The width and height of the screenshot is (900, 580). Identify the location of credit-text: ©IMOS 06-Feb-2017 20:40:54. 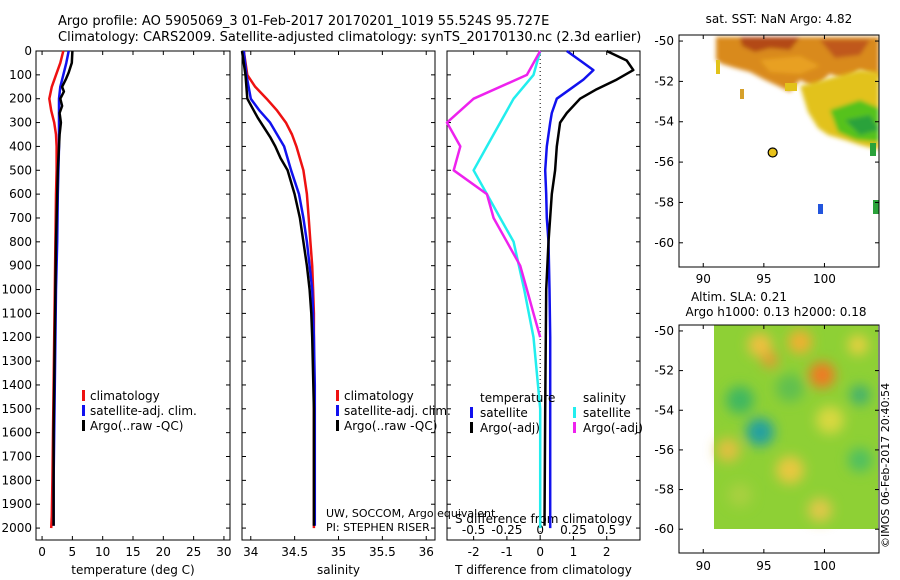
(885, 465).